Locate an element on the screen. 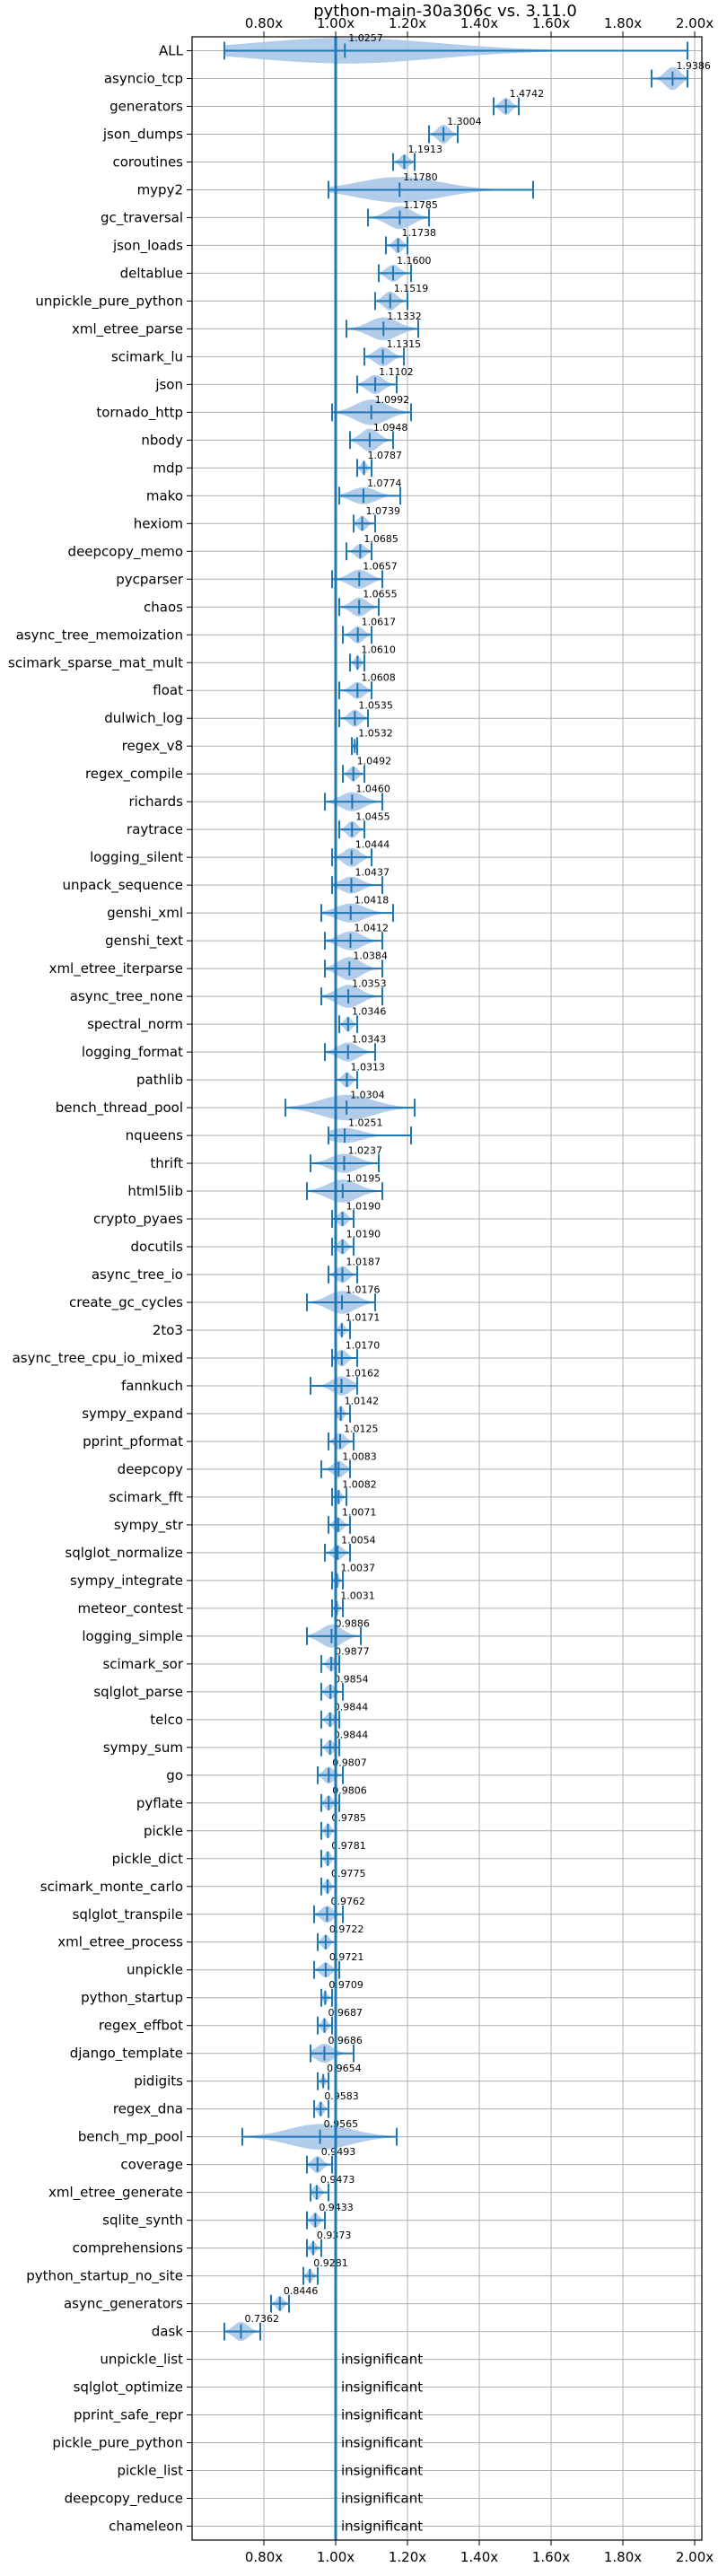 The height and width of the screenshot is (2576, 718). category-label: asyncio_tcp is located at coordinates (143, 78).